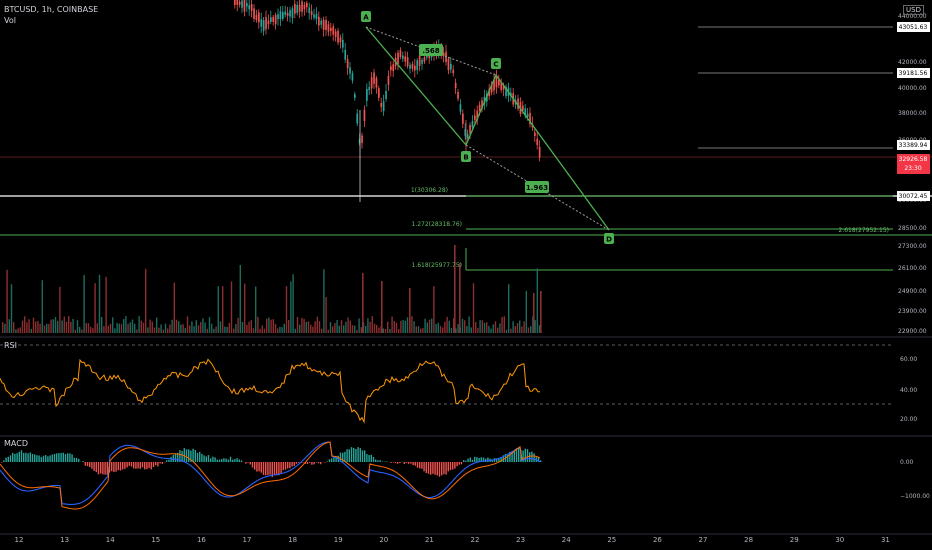  What do you see at coordinates (383, 540) in the screenshot?
I see `x-tick-label: 20` at bounding box center [383, 540].